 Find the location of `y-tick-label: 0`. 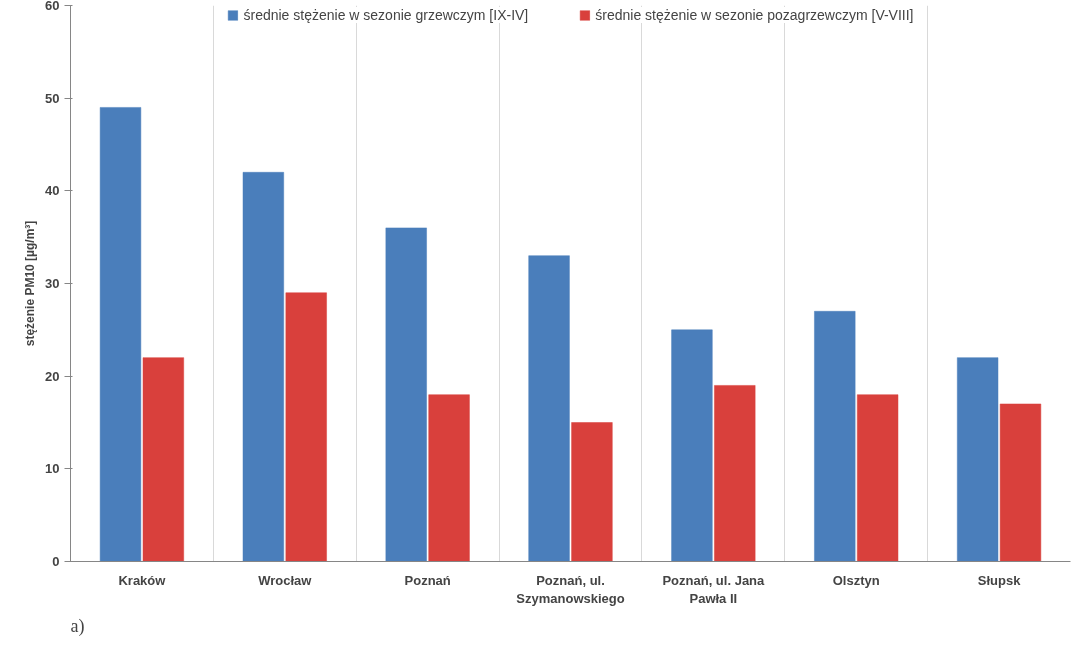

y-tick-label: 0 is located at coordinates (56, 561).